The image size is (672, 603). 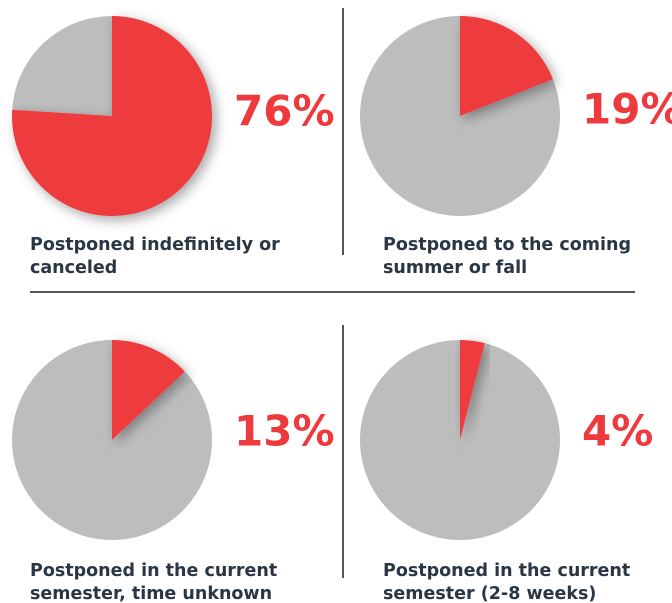 What do you see at coordinates (507, 245) in the screenshot?
I see `caption: Postponed to the coming` at bounding box center [507, 245].